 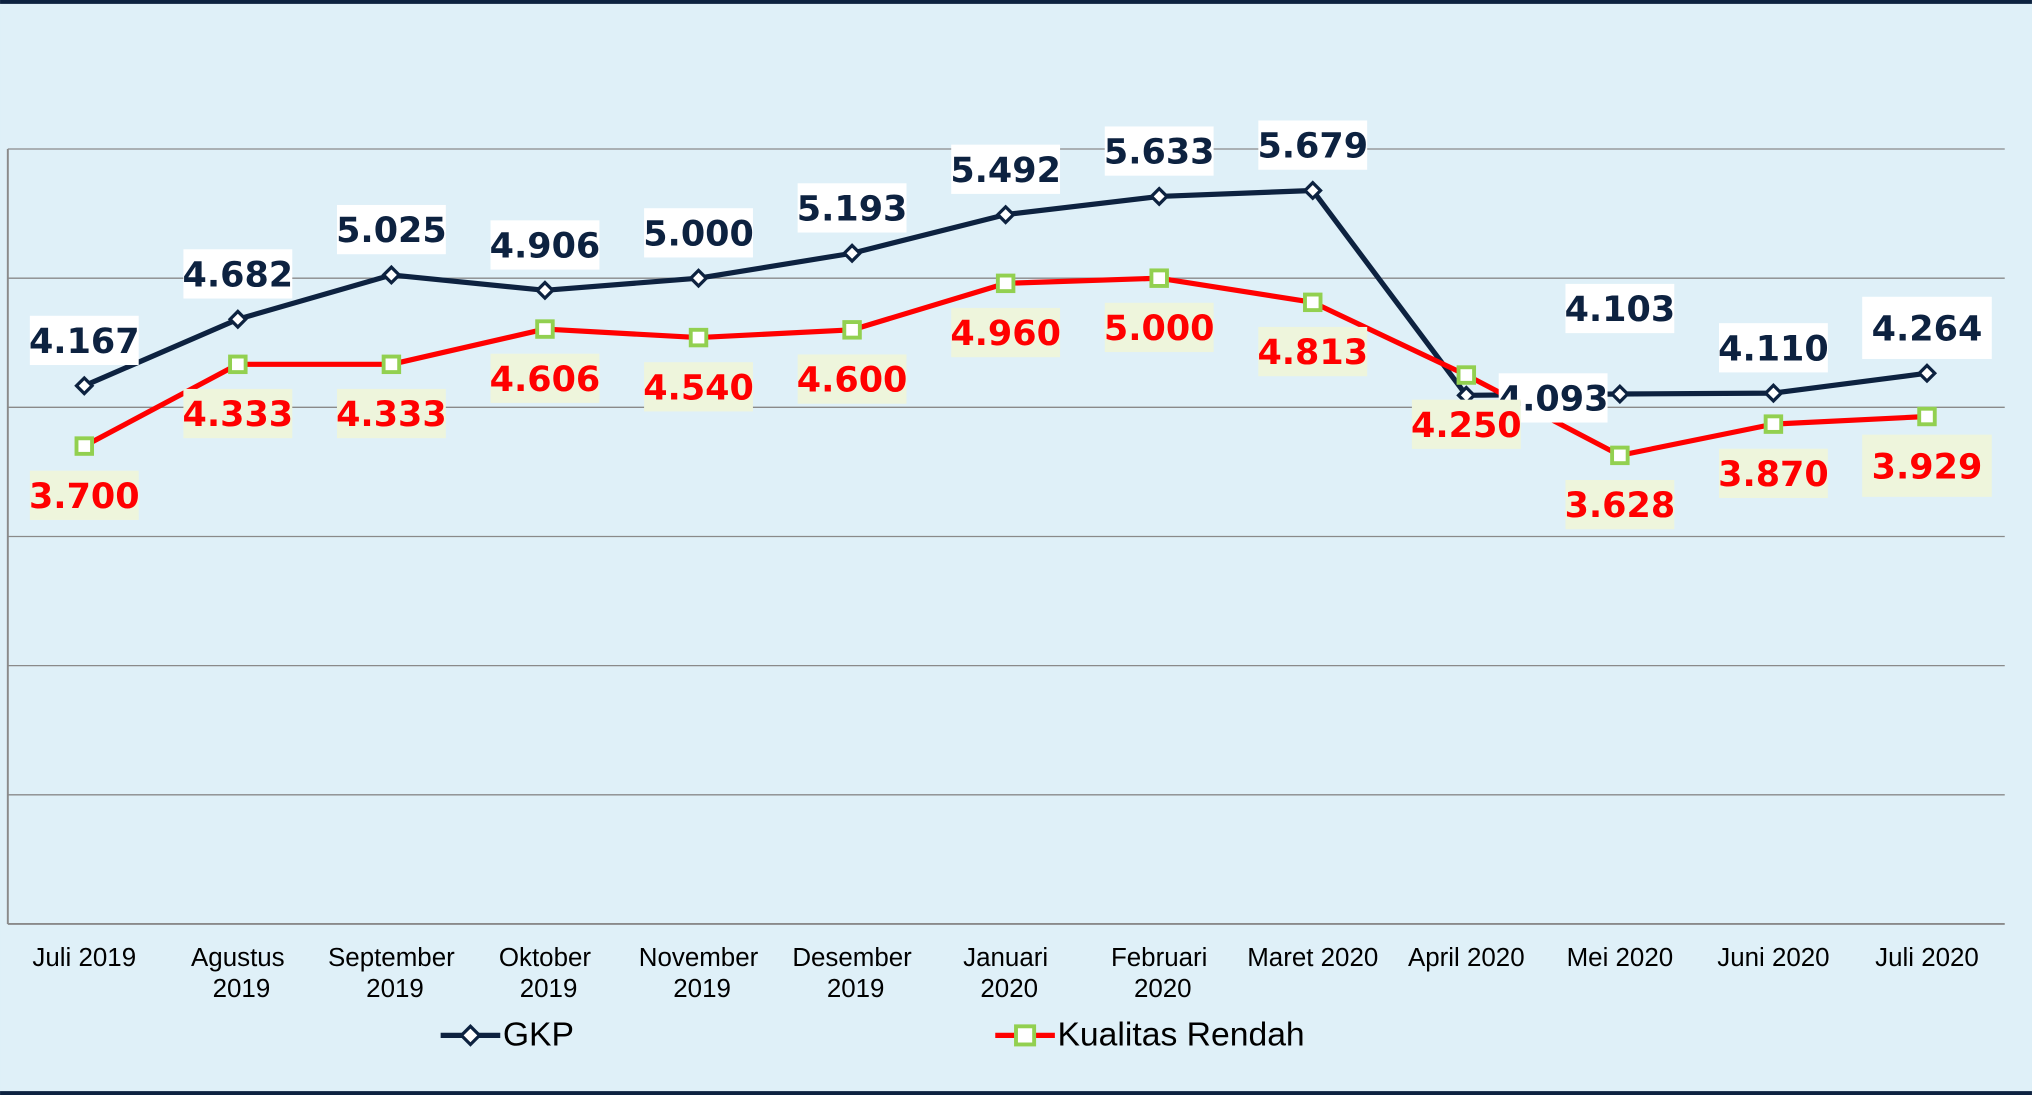 I want to click on legend-label: Kualitas Rendah, so click(x=1180, y=1035).